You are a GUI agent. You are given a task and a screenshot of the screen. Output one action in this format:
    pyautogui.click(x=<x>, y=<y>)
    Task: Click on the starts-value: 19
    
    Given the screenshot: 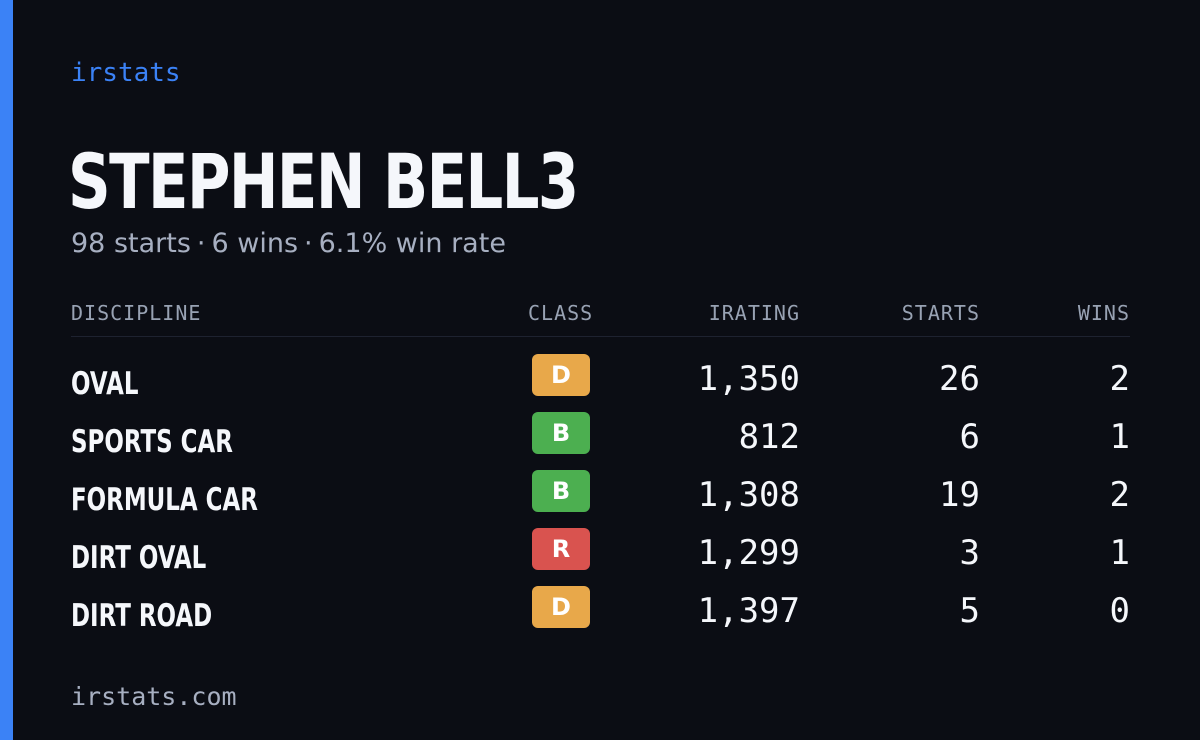 What is the action you would take?
    pyautogui.click(x=959, y=495)
    